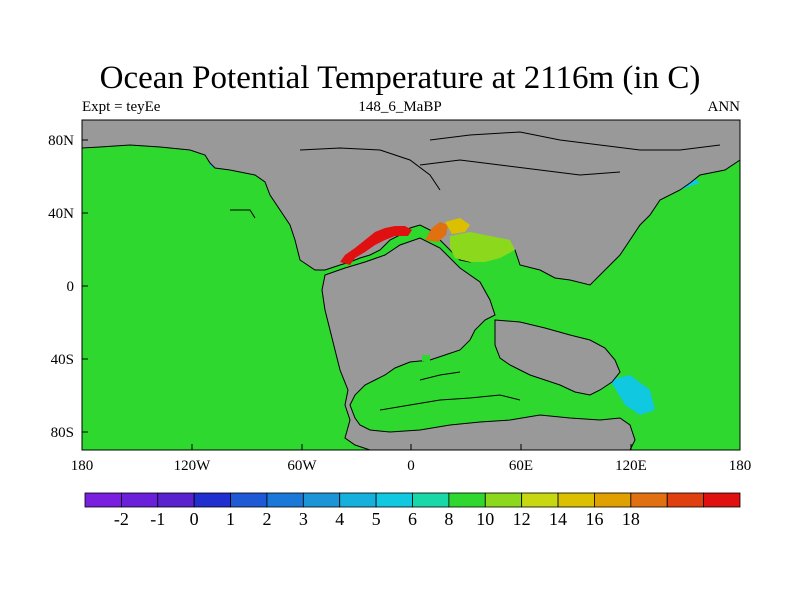 This screenshot has width=800, height=600. Describe the element at coordinates (61, 141) in the screenshot. I see `lat-tick-80n: 80N` at that location.